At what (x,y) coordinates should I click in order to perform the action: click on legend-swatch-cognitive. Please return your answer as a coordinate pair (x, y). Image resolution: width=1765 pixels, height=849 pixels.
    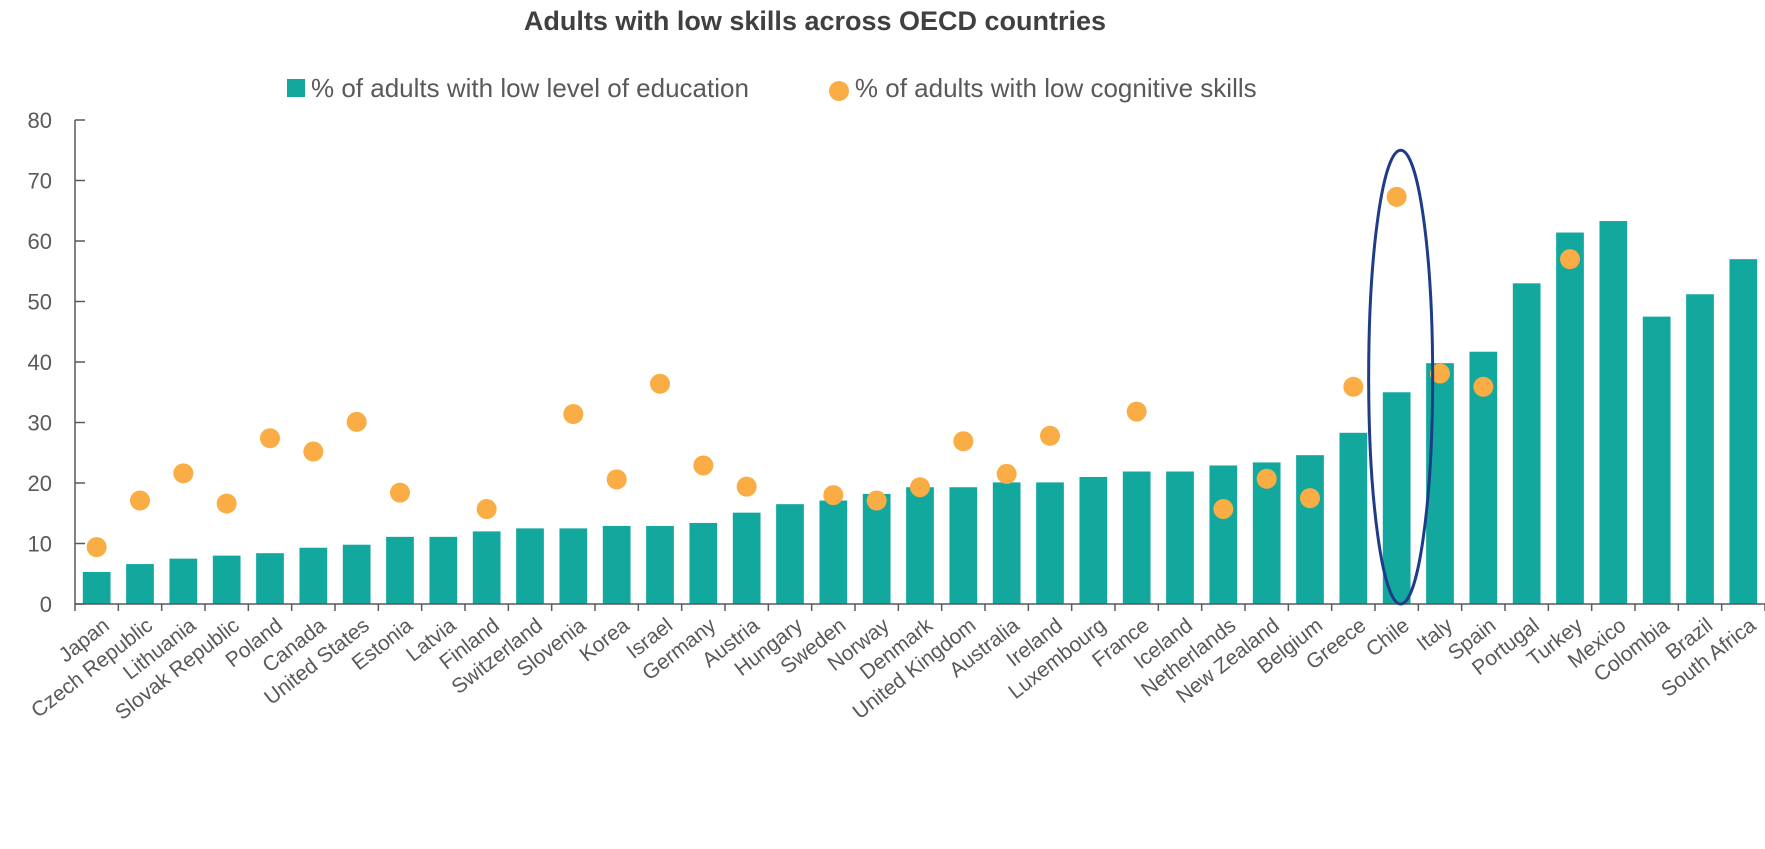
    Looking at the image, I should click on (838, 91).